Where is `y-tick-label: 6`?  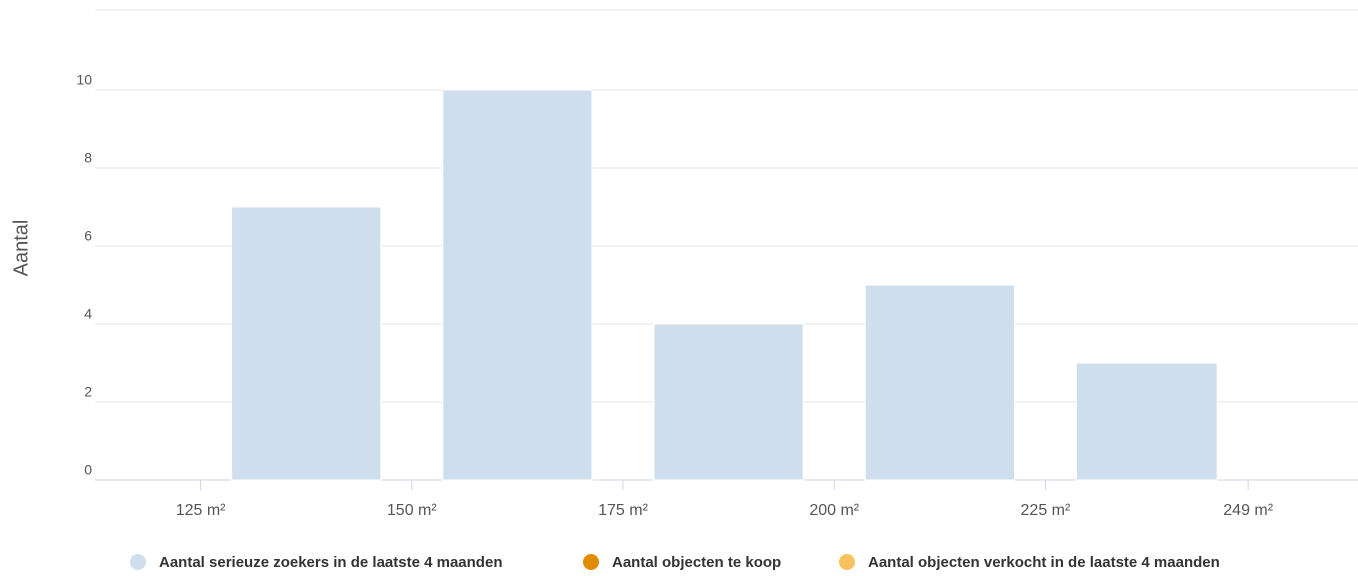 y-tick-label: 6 is located at coordinates (88, 236).